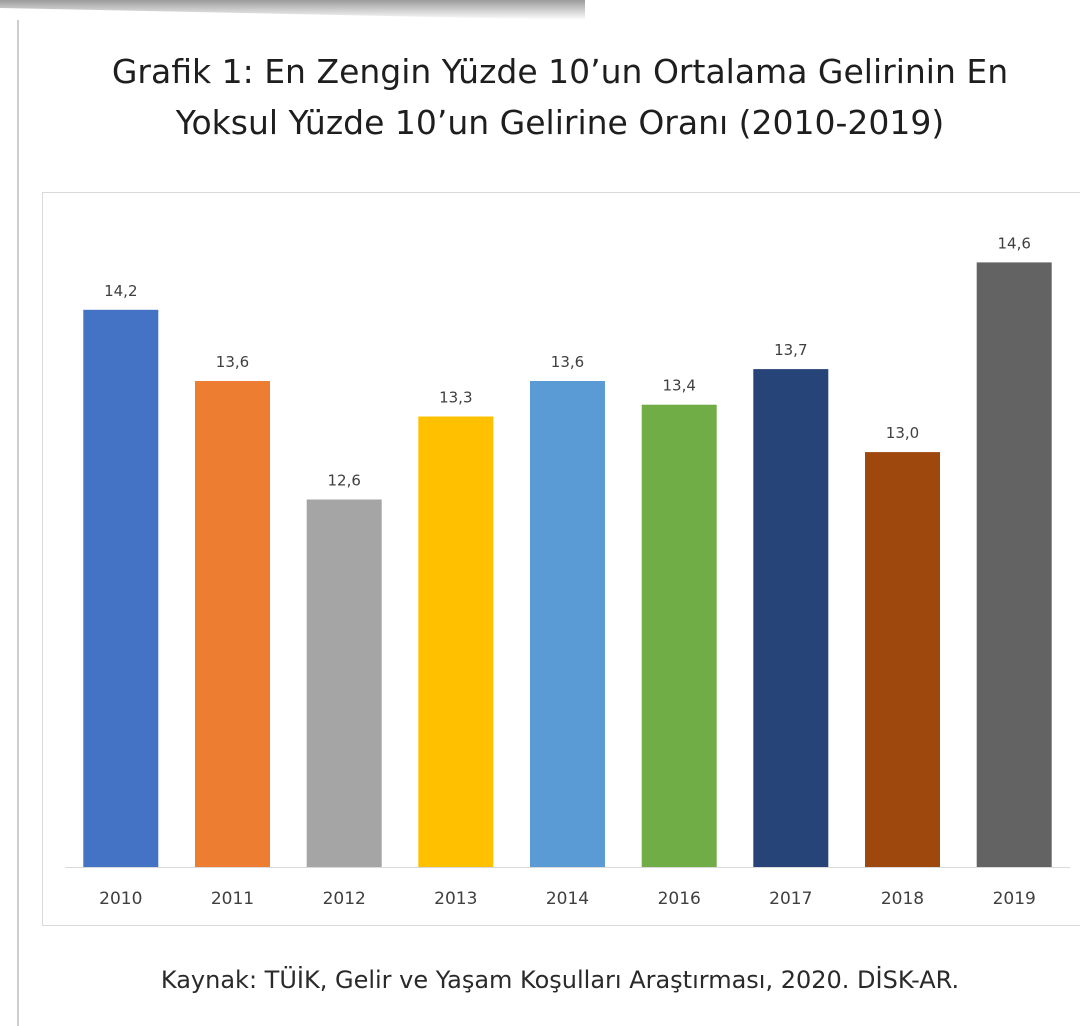 The image size is (1080, 1026). Describe the element at coordinates (678, 386) in the screenshot. I see `bar-value-label-2016: 13,4` at that location.